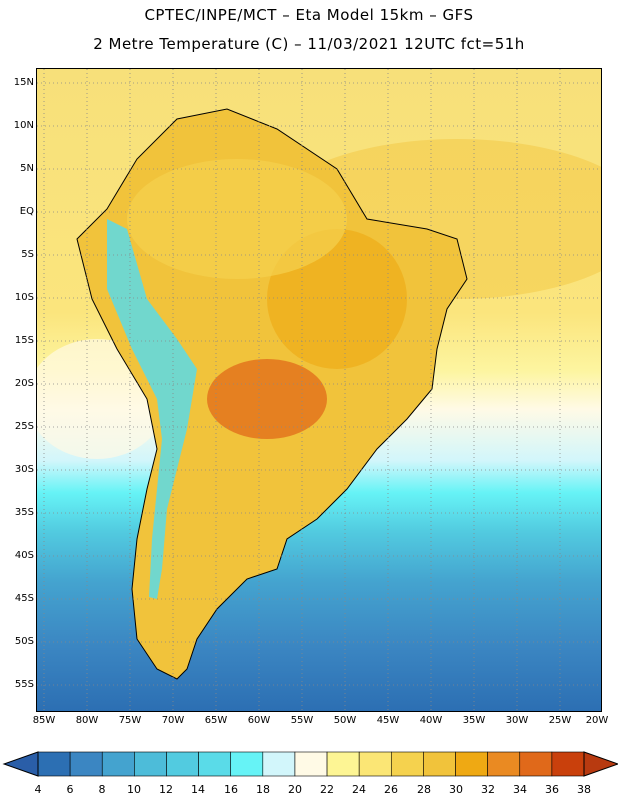  What do you see at coordinates (27, 168) in the screenshot?
I see `lat-label: 5N` at bounding box center [27, 168].